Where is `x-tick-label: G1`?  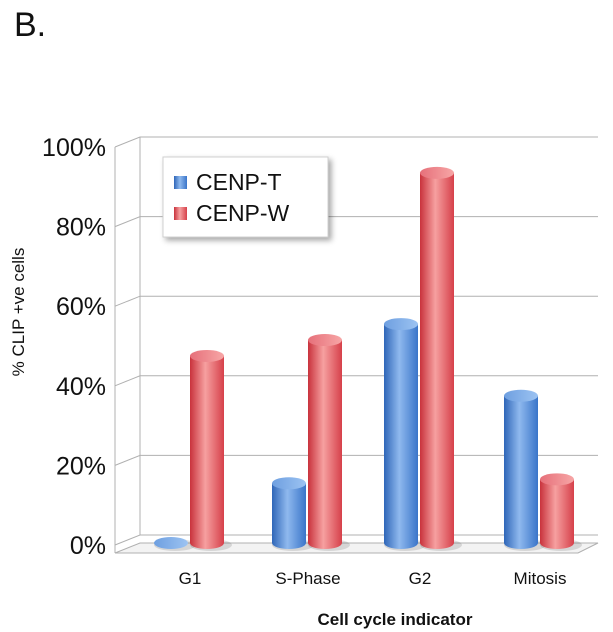
x-tick-label: G1 is located at coordinates (190, 578).